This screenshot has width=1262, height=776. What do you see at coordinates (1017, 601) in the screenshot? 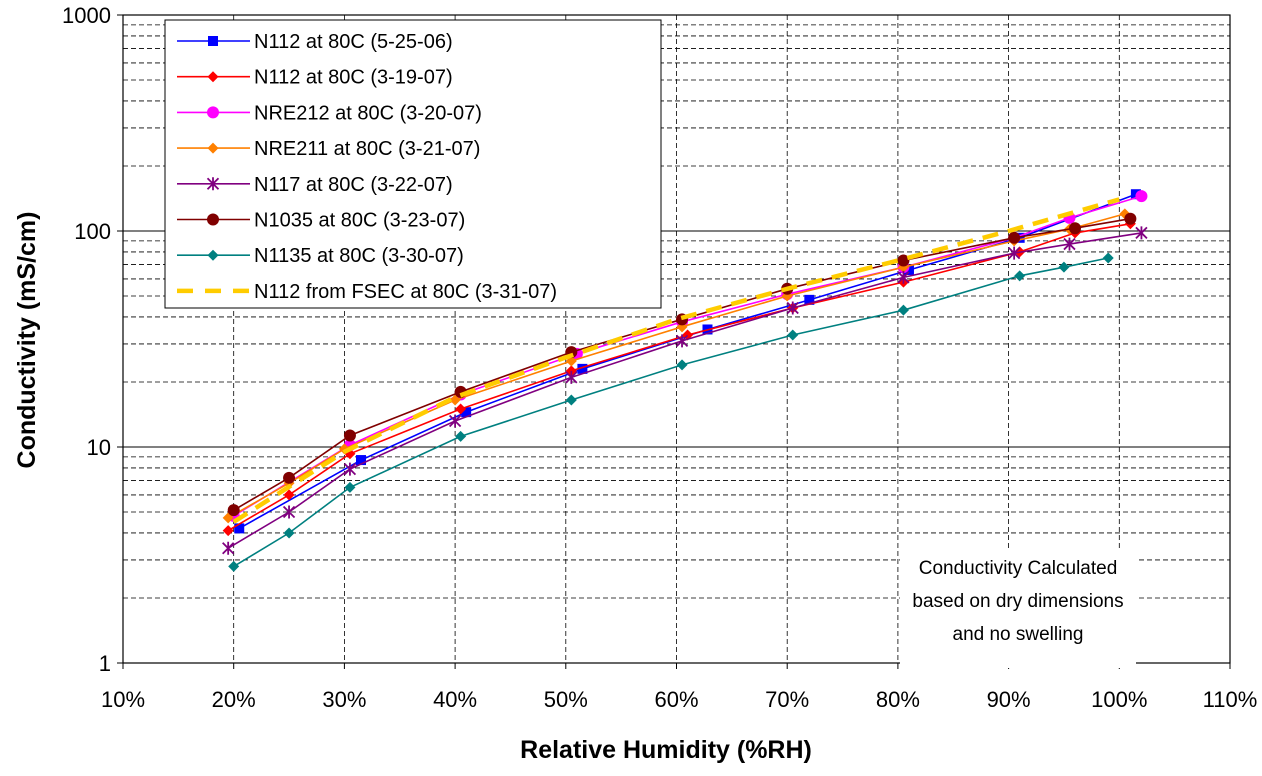
I see `annotation-line-2: based on dry dimensions` at bounding box center [1017, 601].